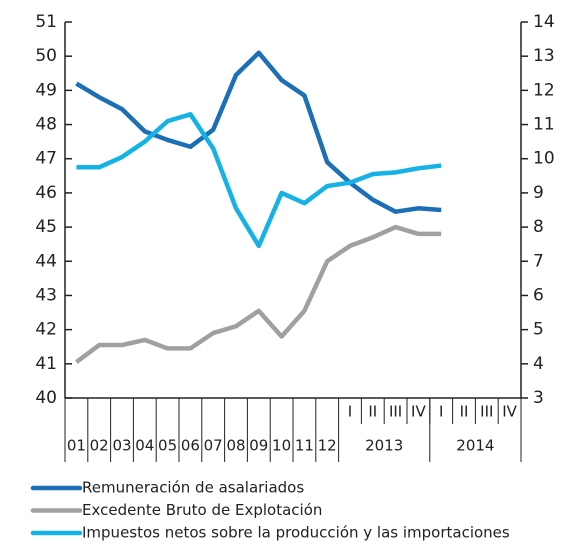 Image resolution: width=586 pixels, height=547 pixels. What do you see at coordinates (327, 446) in the screenshot?
I see `x-tick-label: 12` at bounding box center [327, 446].